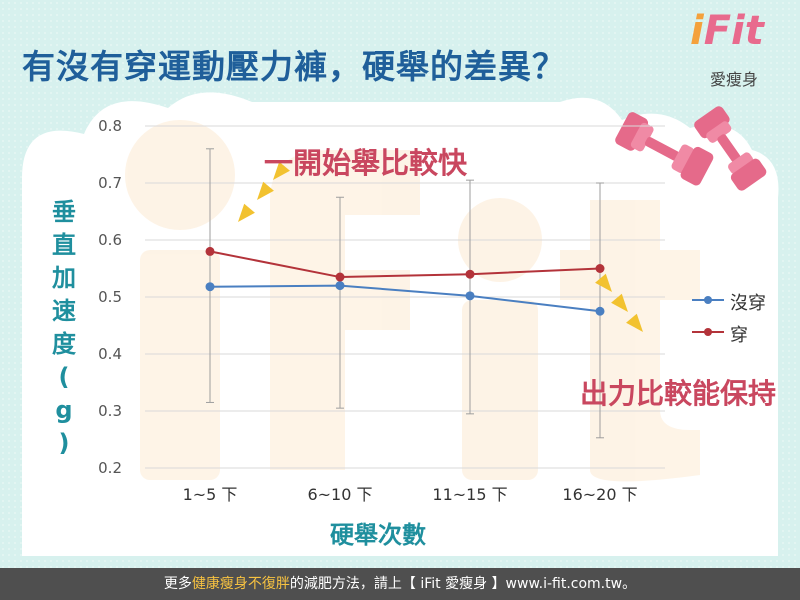 The image size is (800, 600). What do you see at coordinates (339, 494) in the screenshot?
I see `x-tick-label: 6~10 下` at bounding box center [339, 494].